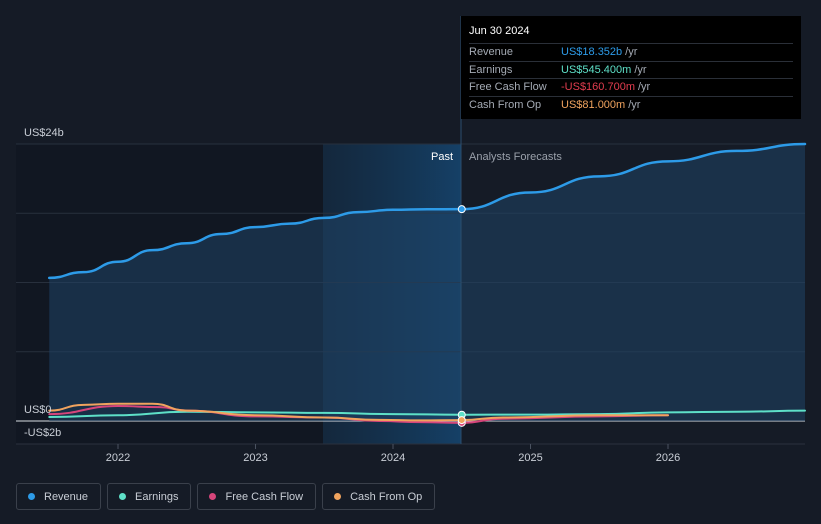 Image resolution: width=821 pixels, height=524 pixels. I want to click on tooltip-row-earnings: Earnings US$545.400m /yr, so click(631, 69).